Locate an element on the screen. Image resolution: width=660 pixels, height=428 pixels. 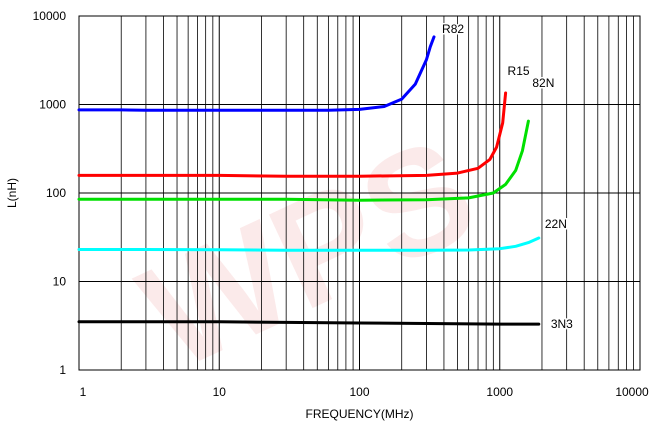
x-tick-label: 1 is located at coordinates (83, 392).